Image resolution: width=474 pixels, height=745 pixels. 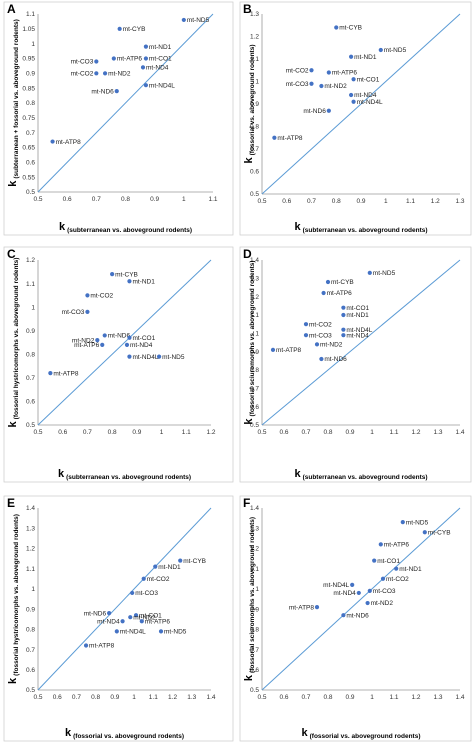 I want to click on panel-a-point-label: mt-ND4L, so click(x=162, y=85).